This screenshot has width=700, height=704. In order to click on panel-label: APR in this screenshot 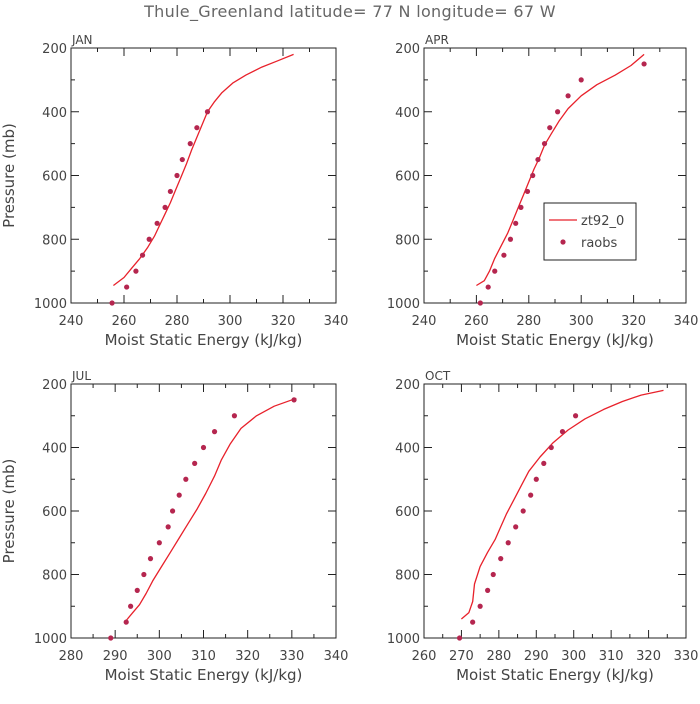, I will do `click(437, 40)`.